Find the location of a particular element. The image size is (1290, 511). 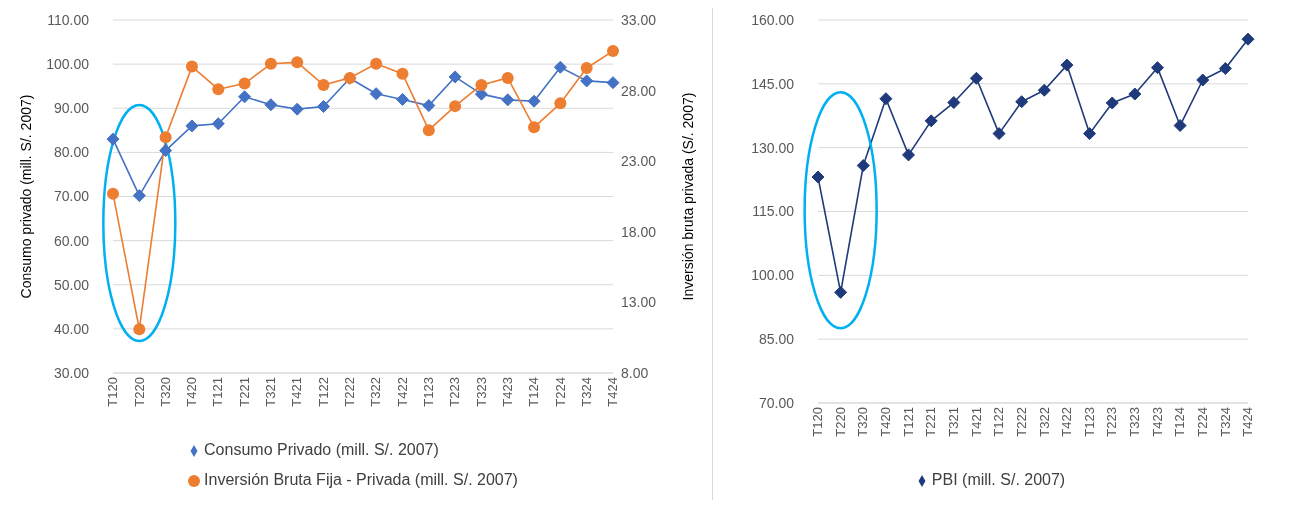

x-tick-label: T423 is located at coordinates (507, 392).